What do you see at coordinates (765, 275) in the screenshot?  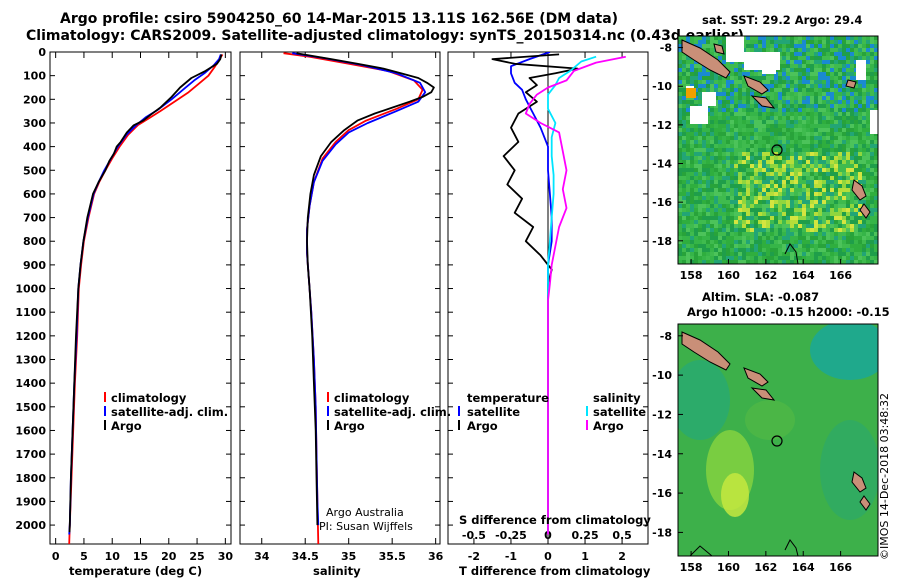 I see `map-lon-tick-label: 162` at bounding box center [765, 275].